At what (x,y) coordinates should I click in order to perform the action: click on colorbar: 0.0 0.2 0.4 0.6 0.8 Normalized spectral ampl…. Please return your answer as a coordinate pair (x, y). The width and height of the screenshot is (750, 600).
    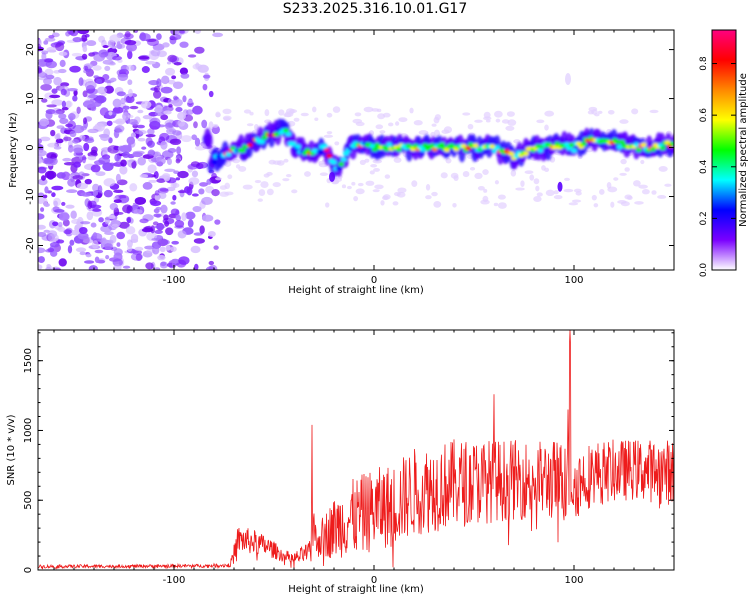
    Looking at the image, I should click on (724, 153).